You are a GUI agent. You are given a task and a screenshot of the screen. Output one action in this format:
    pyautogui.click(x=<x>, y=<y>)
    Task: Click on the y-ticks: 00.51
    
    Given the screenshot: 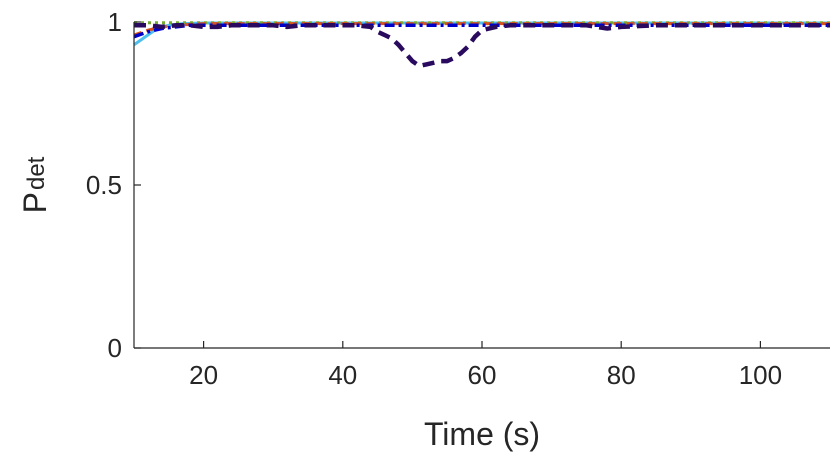 What is the action you would take?
    pyautogui.click(x=113, y=185)
    